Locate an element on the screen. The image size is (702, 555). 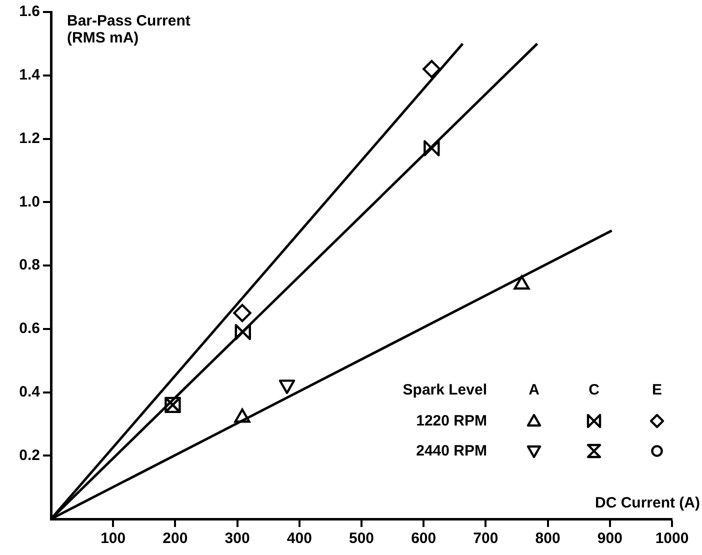
y-tick-label: 0.6 is located at coordinates (29, 329).